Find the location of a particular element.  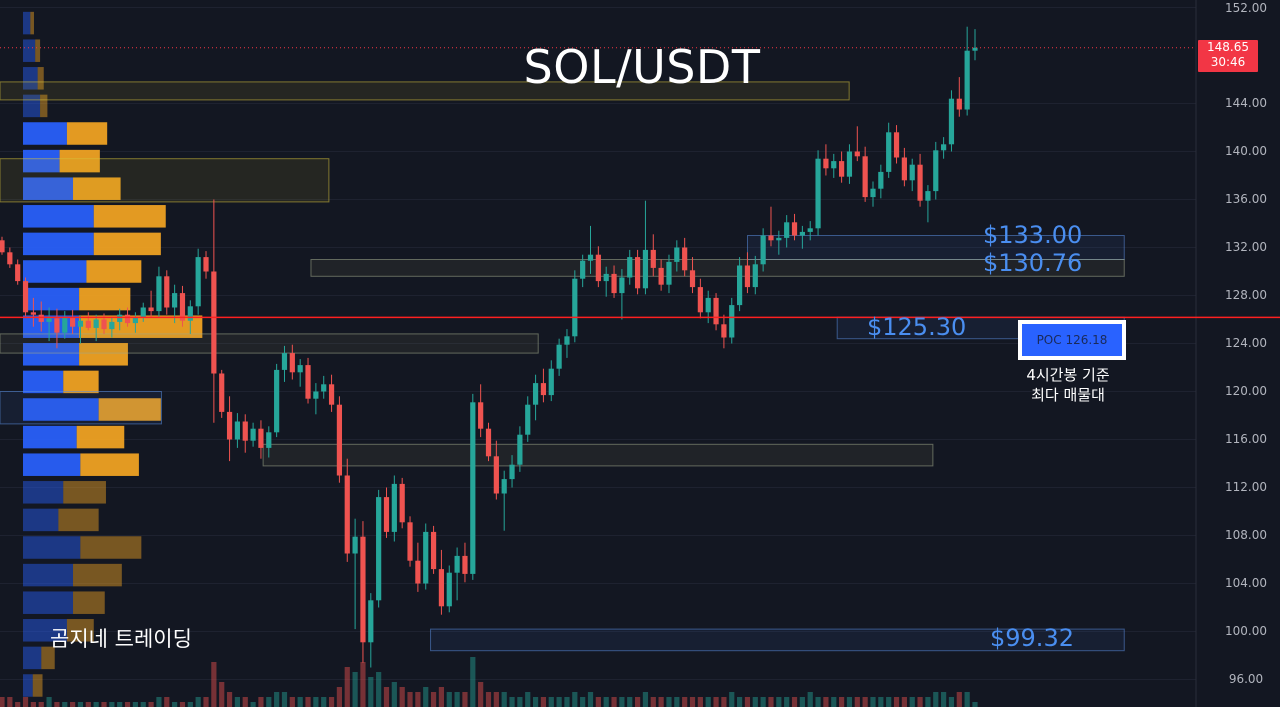

last-price-value: 148.65 is located at coordinates (1228, 47).